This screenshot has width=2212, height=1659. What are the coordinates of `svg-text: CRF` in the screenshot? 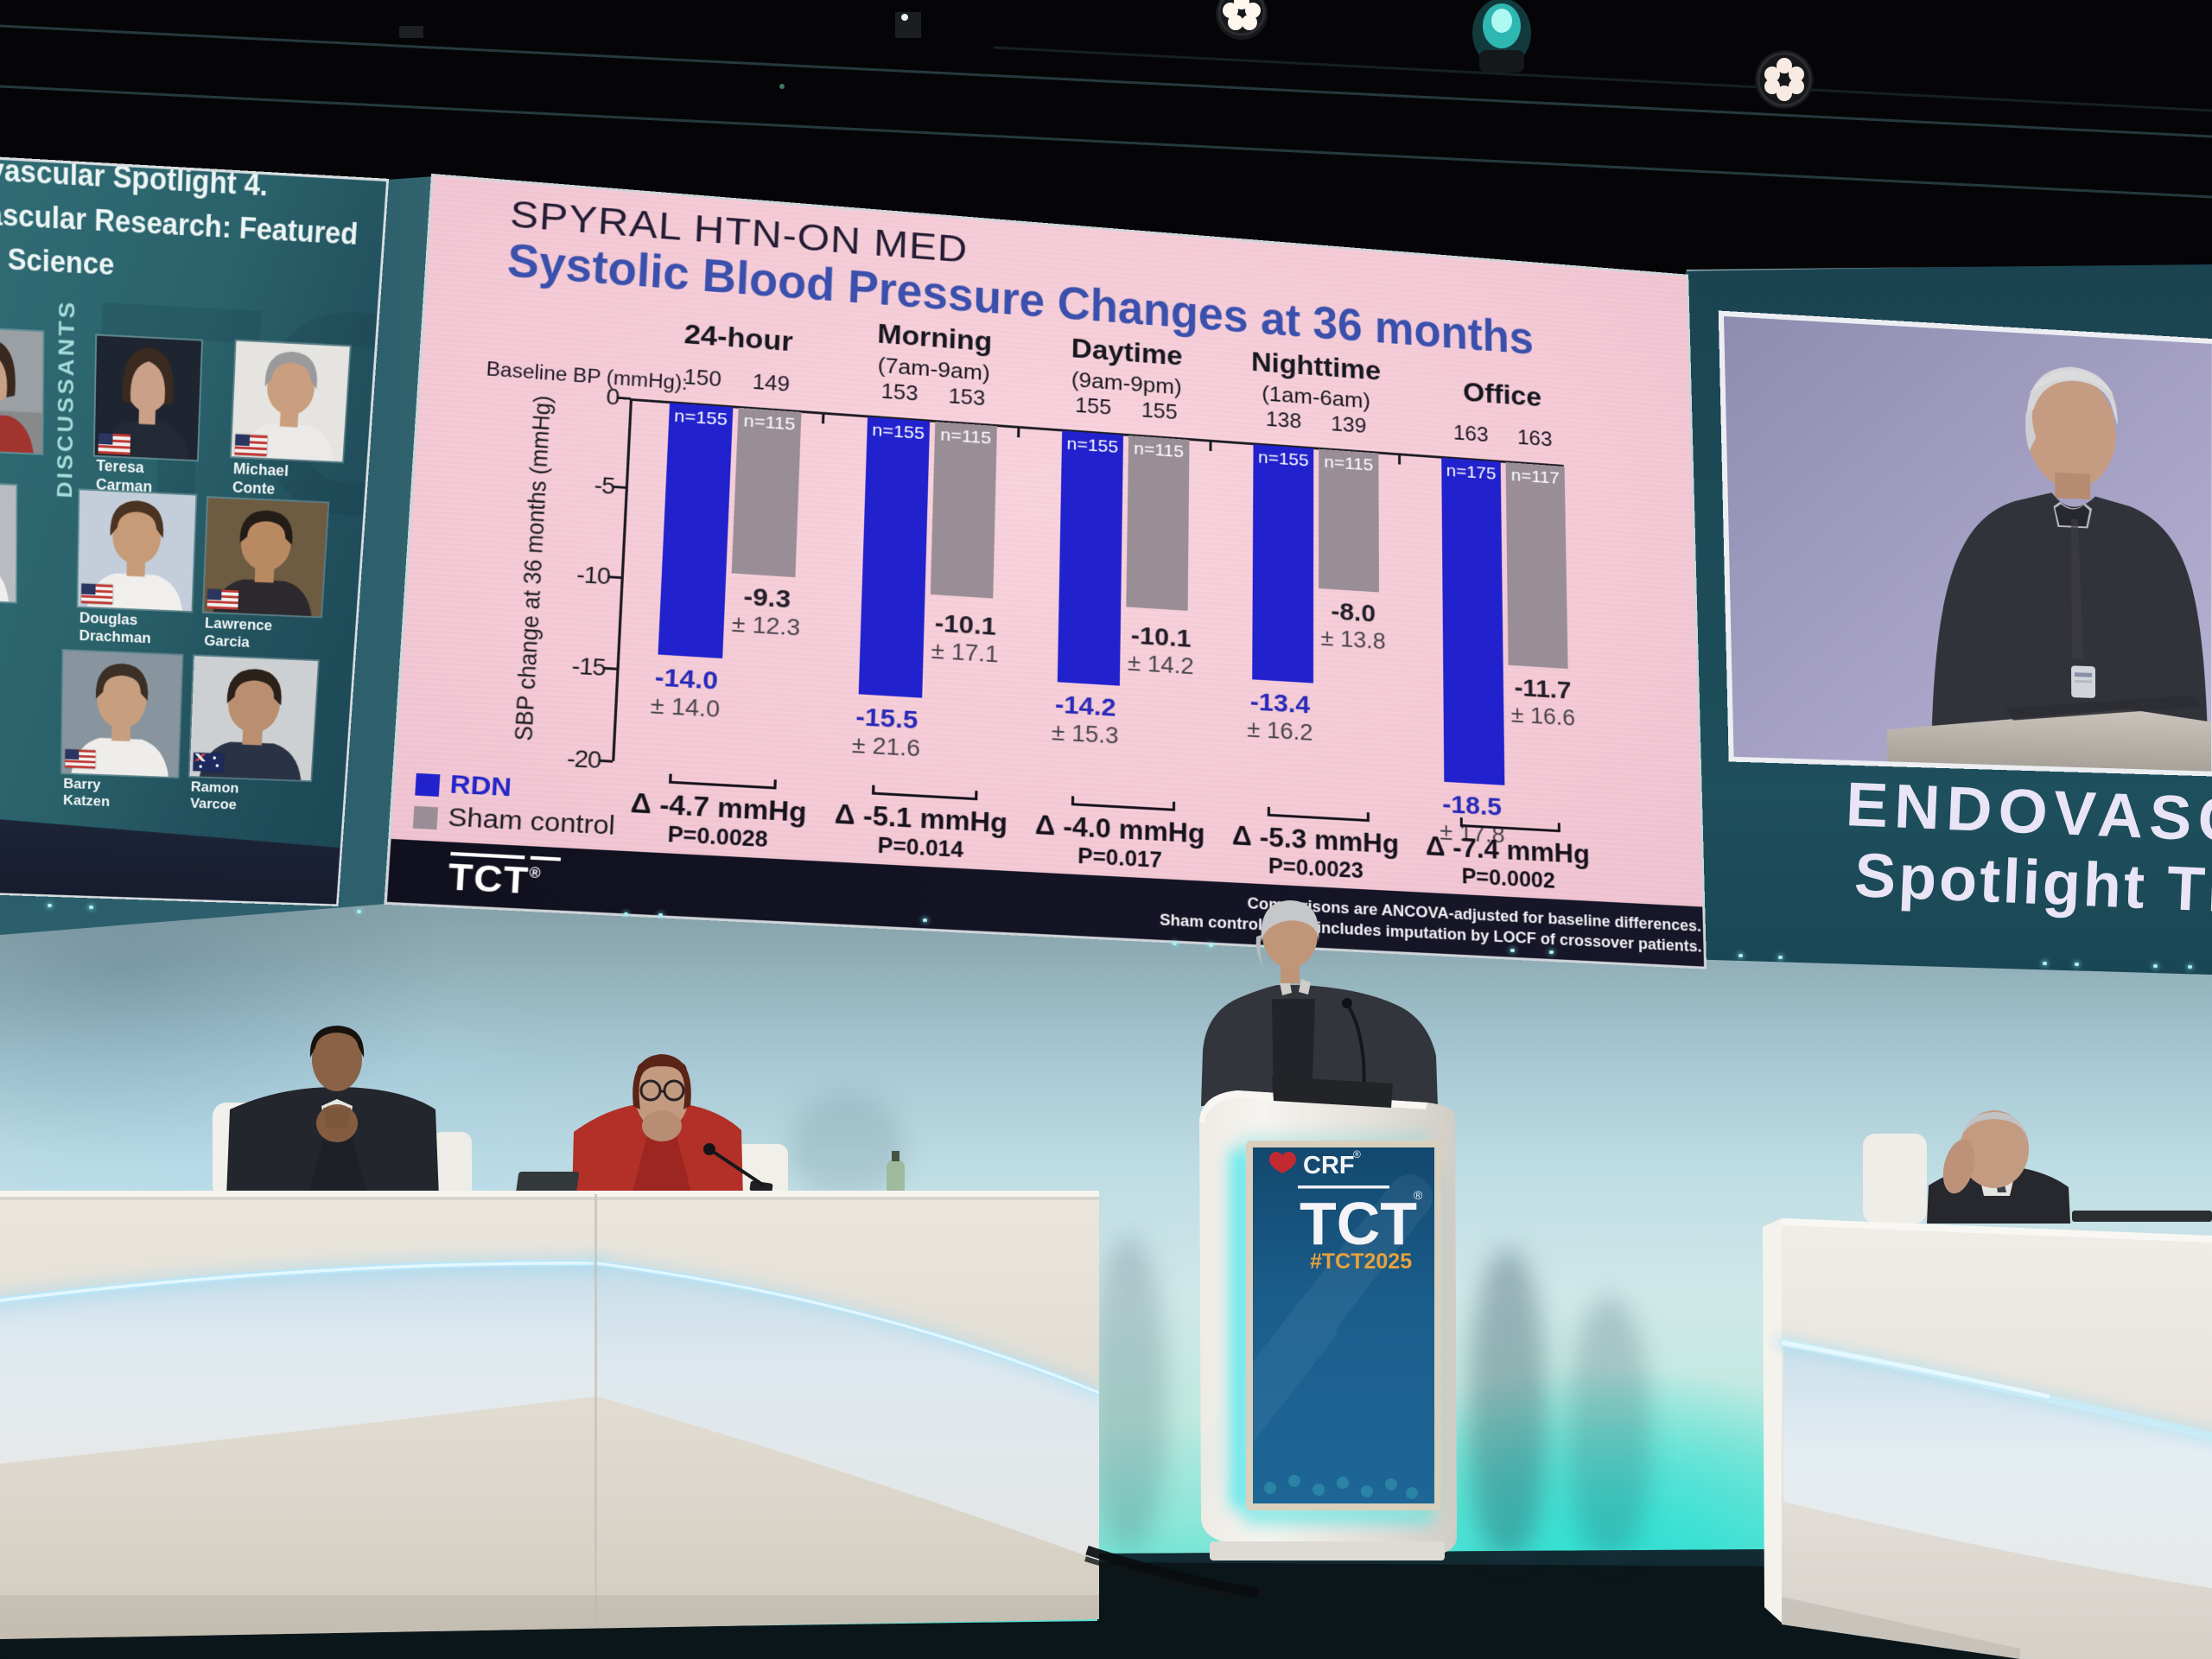 It's located at (1329, 1165).